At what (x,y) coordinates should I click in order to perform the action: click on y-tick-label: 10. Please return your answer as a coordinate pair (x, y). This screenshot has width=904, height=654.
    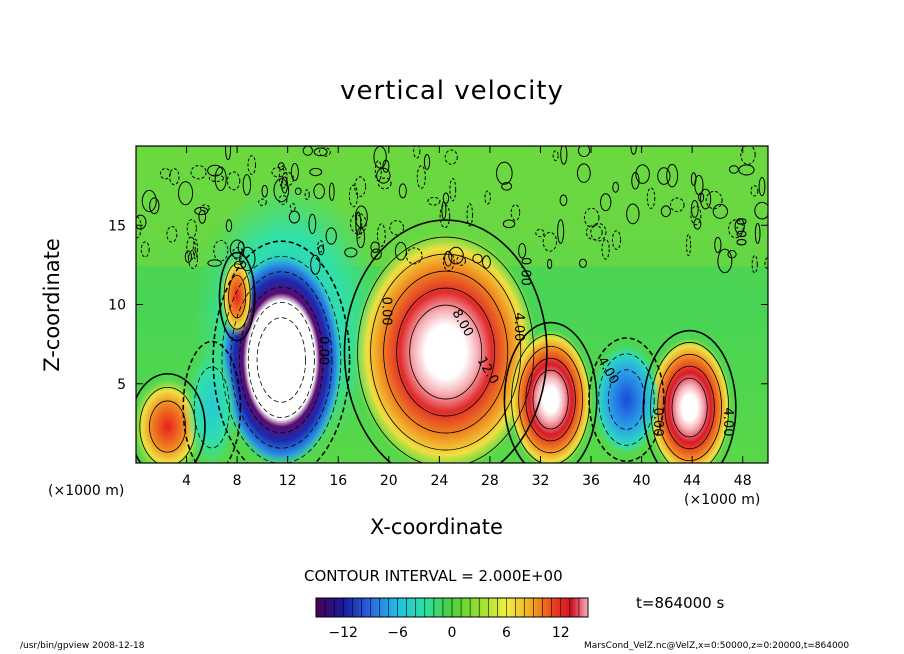
    Looking at the image, I should click on (117, 306).